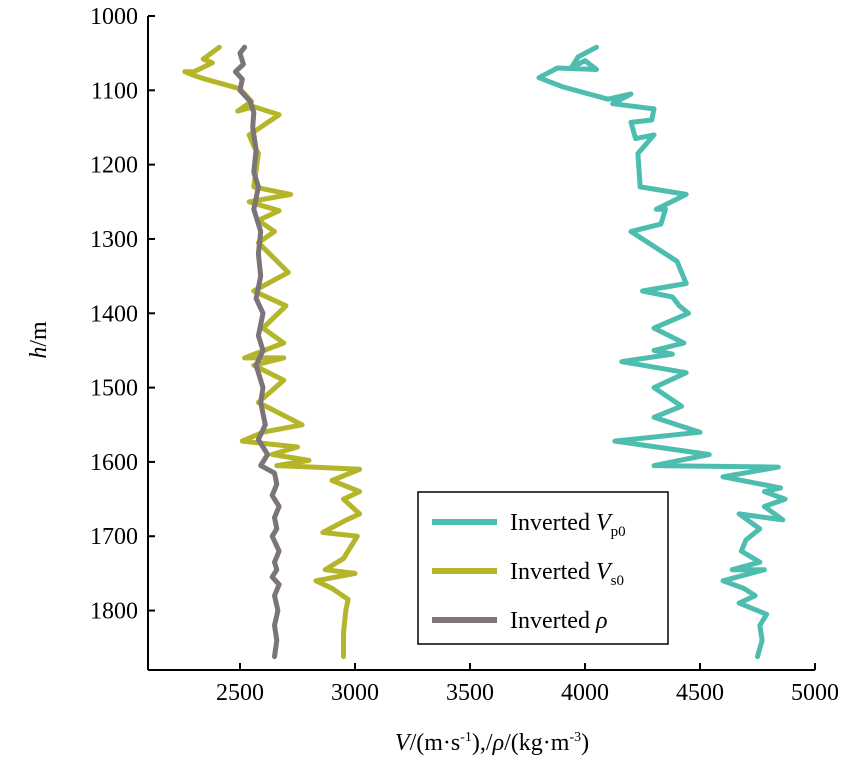 Image resolution: width=854 pixels, height=768 pixels. What do you see at coordinates (585, 693) in the screenshot?
I see `x-tick-label: 4000` at bounding box center [585, 693].